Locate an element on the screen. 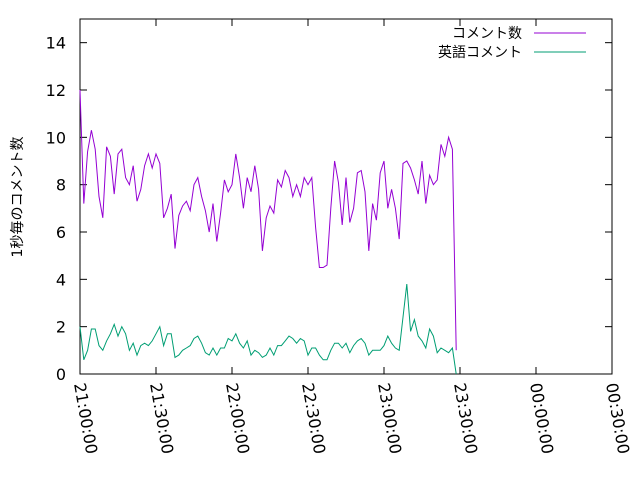 Image resolution: width=640 pixels, height=485 pixels. y-tick-label: 12 is located at coordinates (56, 90).